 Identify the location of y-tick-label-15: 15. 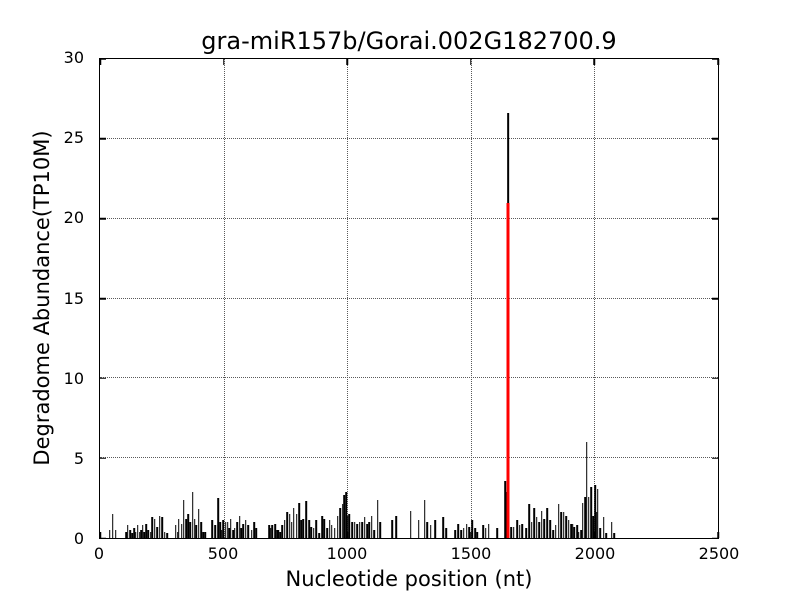
(73, 298).